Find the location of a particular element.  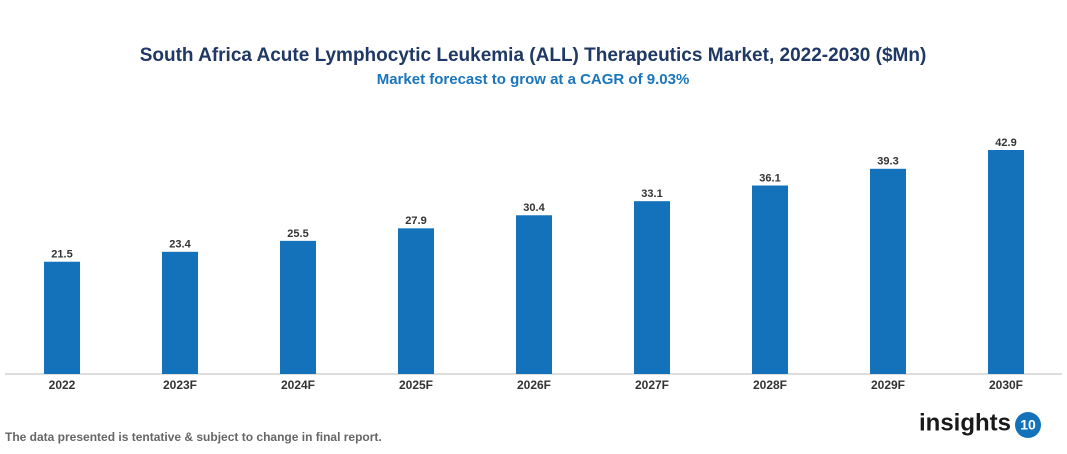

x-tick-label: 2025F is located at coordinates (416, 385).